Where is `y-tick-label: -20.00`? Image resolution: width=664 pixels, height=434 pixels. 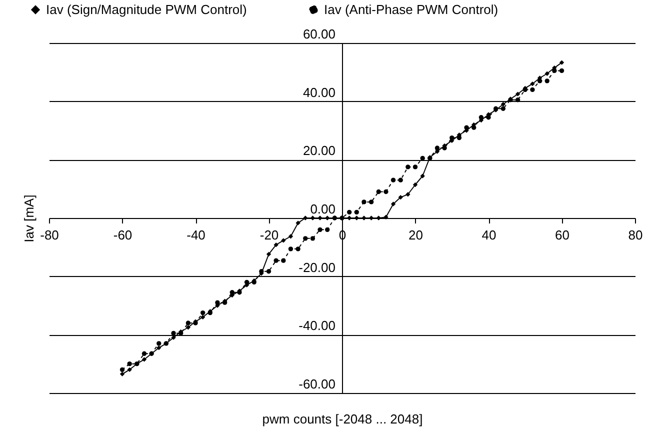 y-tick-label: -20.00 is located at coordinates (317, 267).